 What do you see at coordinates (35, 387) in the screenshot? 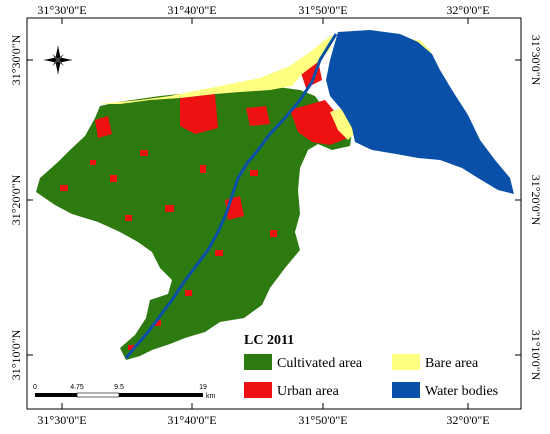
I see `scale-tick-0: 0` at bounding box center [35, 387].